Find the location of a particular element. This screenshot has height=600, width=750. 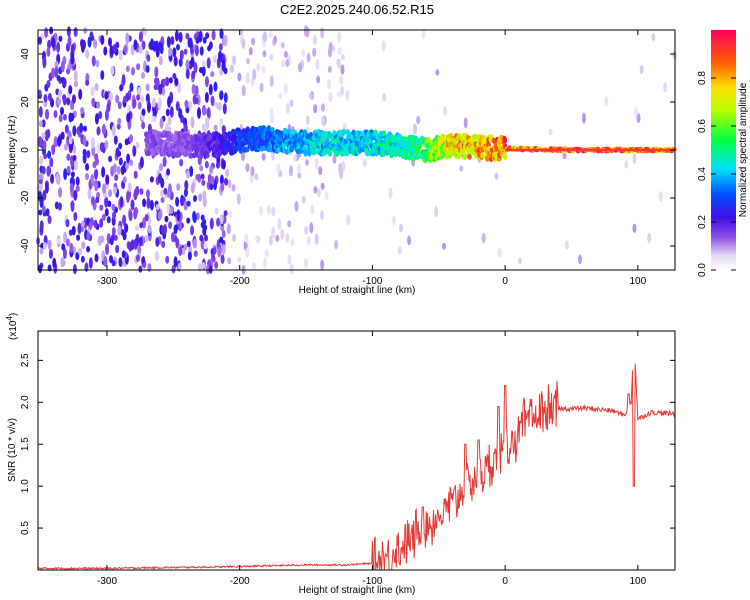

spectrogram-x-label: Height of straight line (km) is located at coordinates (357, 290).